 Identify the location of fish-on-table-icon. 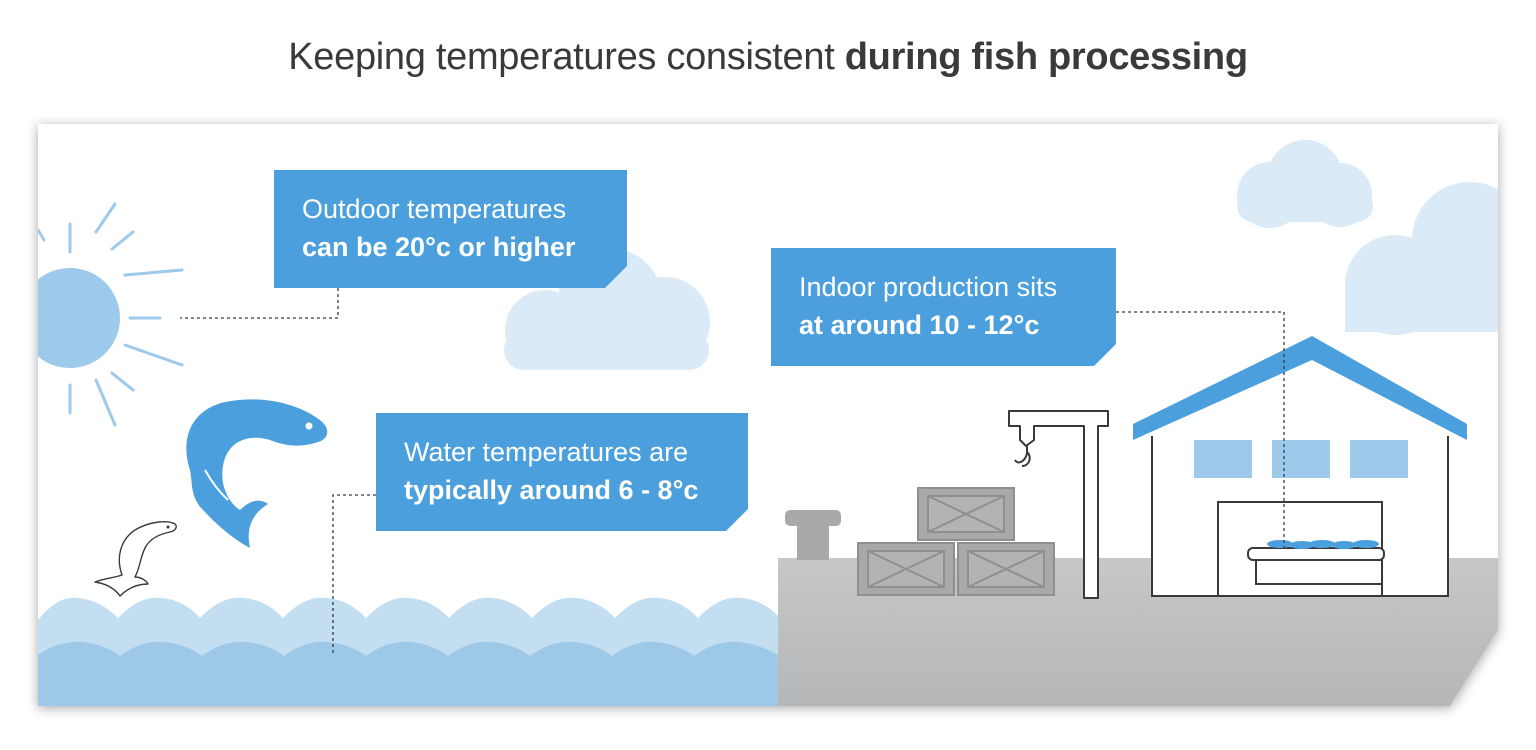
(1323, 544).